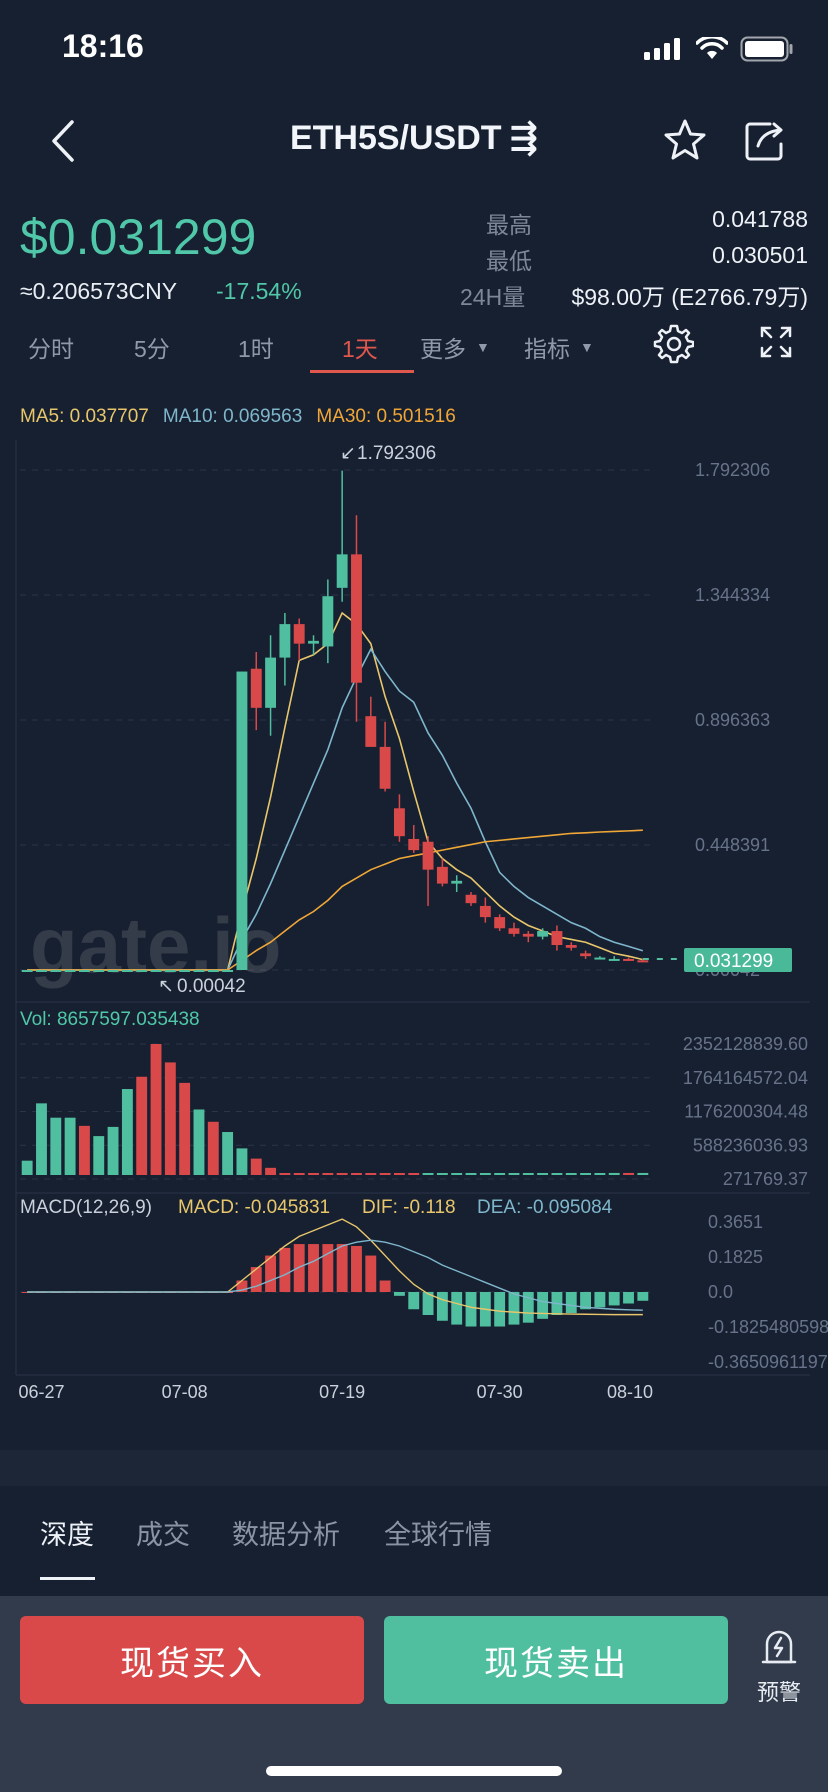 The height and width of the screenshot is (1792, 828). What do you see at coordinates (395, 138) in the screenshot?
I see `pair-title-text: ETH5S/USDT` at bounding box center [395, 138].